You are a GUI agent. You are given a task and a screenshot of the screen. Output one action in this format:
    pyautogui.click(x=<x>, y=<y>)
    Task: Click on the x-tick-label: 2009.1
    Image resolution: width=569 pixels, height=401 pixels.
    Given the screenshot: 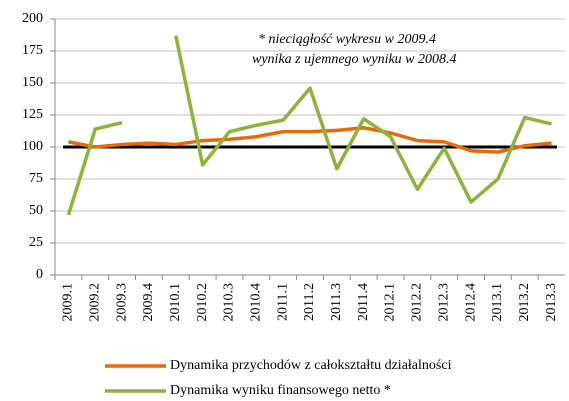 What is the action you would take?
    pyautogui.click(x=68, y=302)
    